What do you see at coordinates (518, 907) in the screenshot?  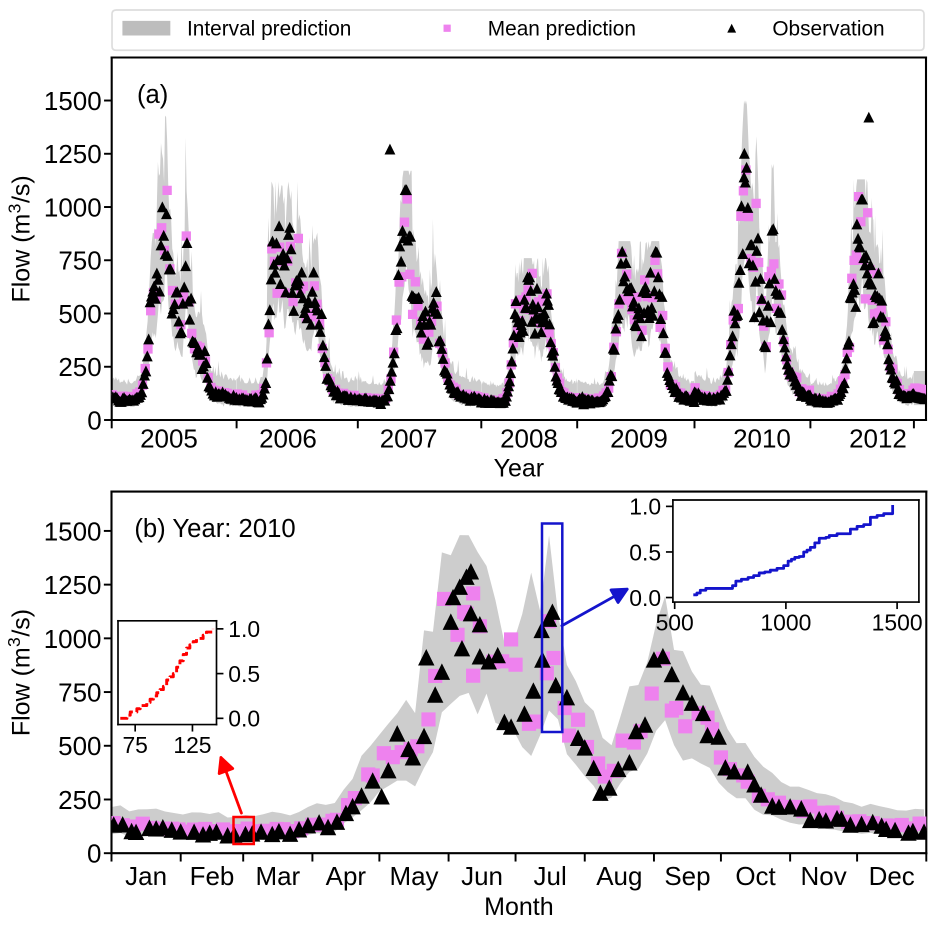 I see `svg-text: Month` at bounding box center [518, 907].